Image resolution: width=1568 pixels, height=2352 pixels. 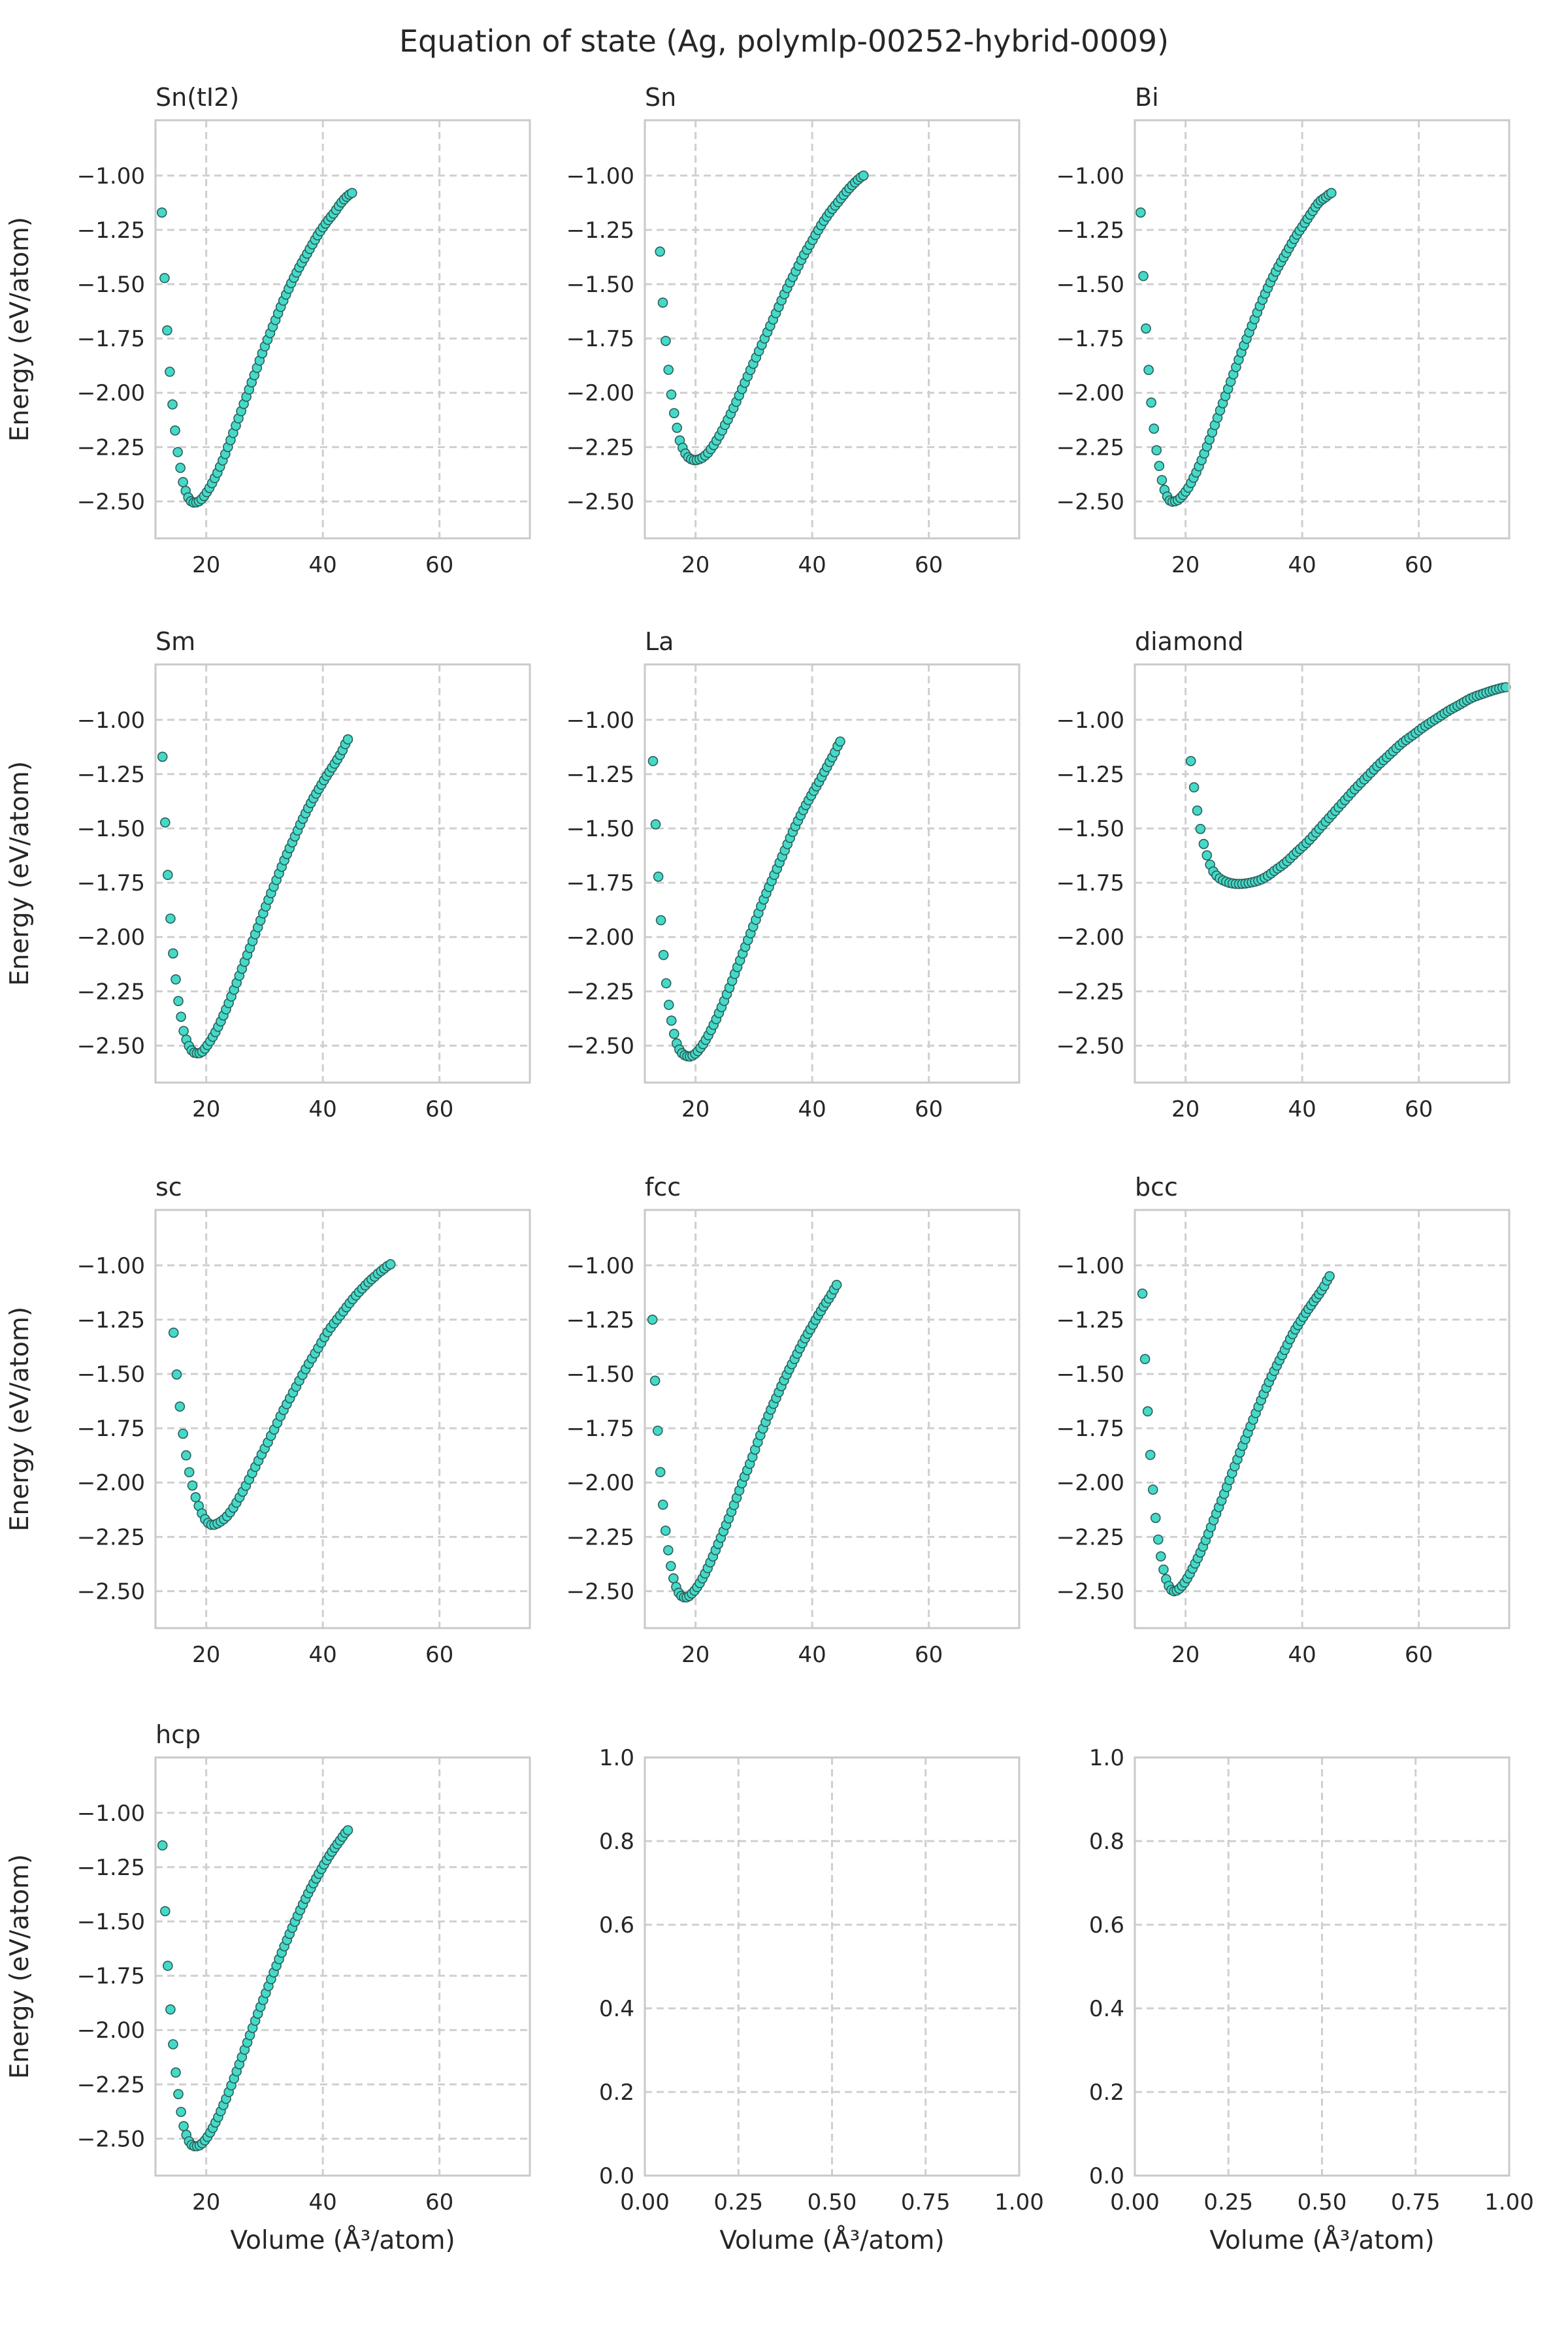 What do you see at coordinates (20, 329) in the screenshot?
I see `y-axis-label: Energy (eV/atom)` at bounding box center [20, 329].